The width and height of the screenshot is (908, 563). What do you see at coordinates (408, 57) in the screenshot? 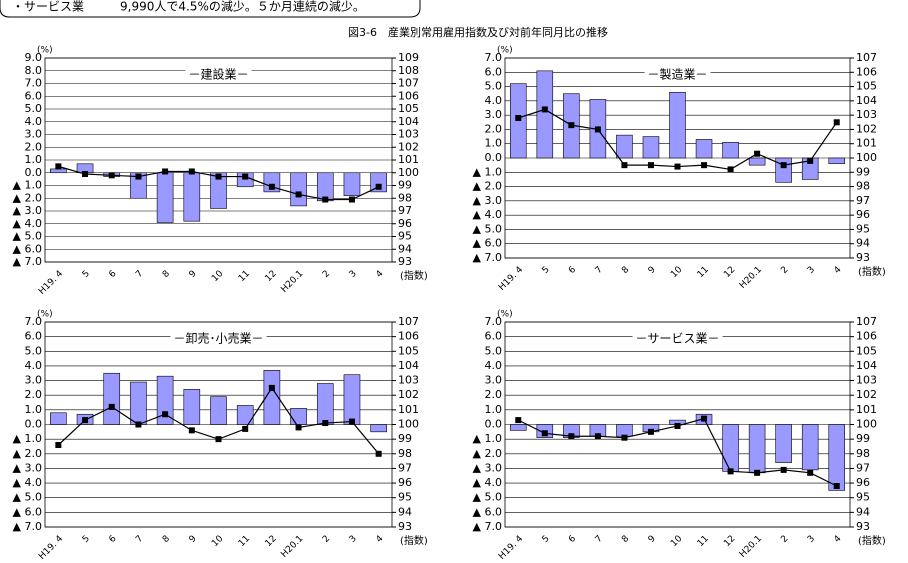
I see `y2-tick-label: 109` at bounding box center [408, 57].